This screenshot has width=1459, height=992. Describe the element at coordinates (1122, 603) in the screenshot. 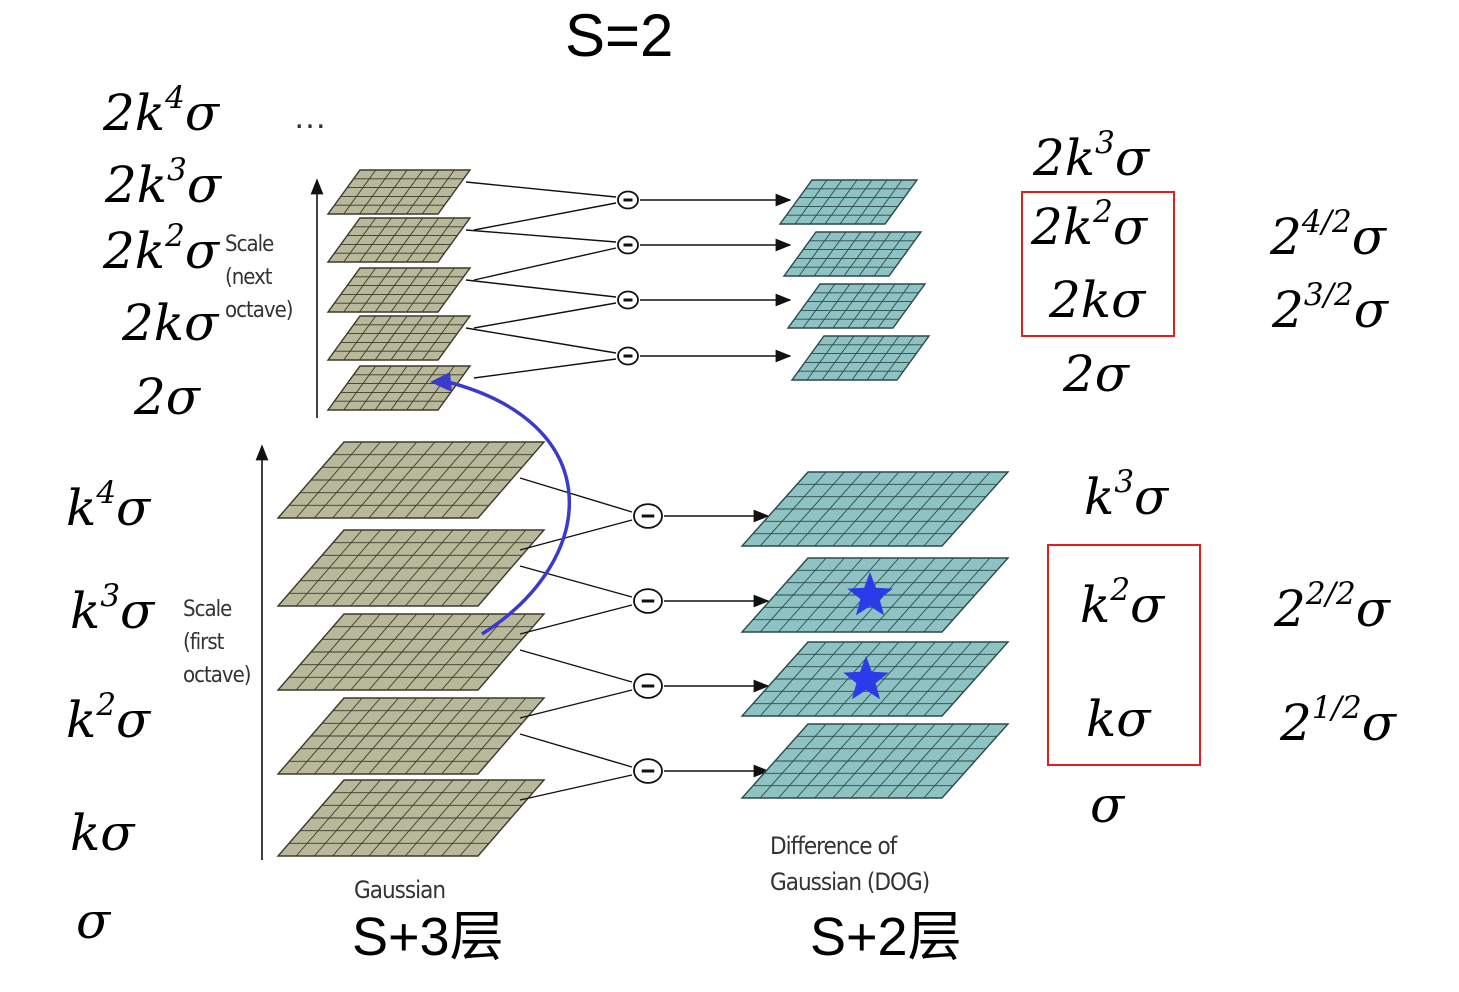

I see `dog-label-first-k2s: k2σ` at that location.